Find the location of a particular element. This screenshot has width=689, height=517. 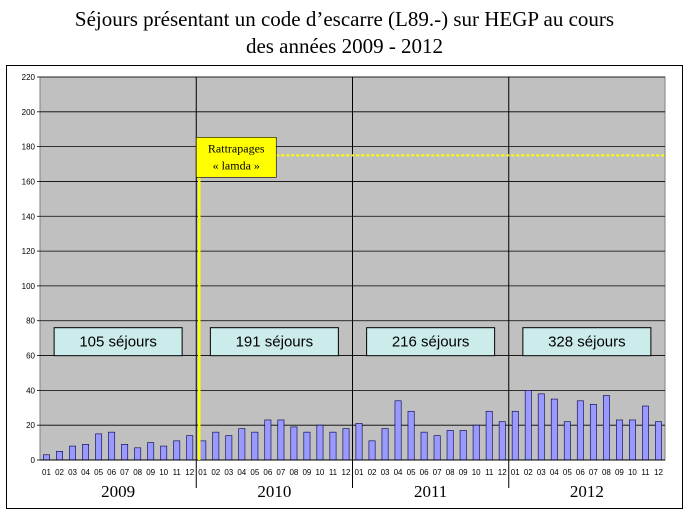

x-tick-label-2012-05: 05 is located at coordinates (567, 472).